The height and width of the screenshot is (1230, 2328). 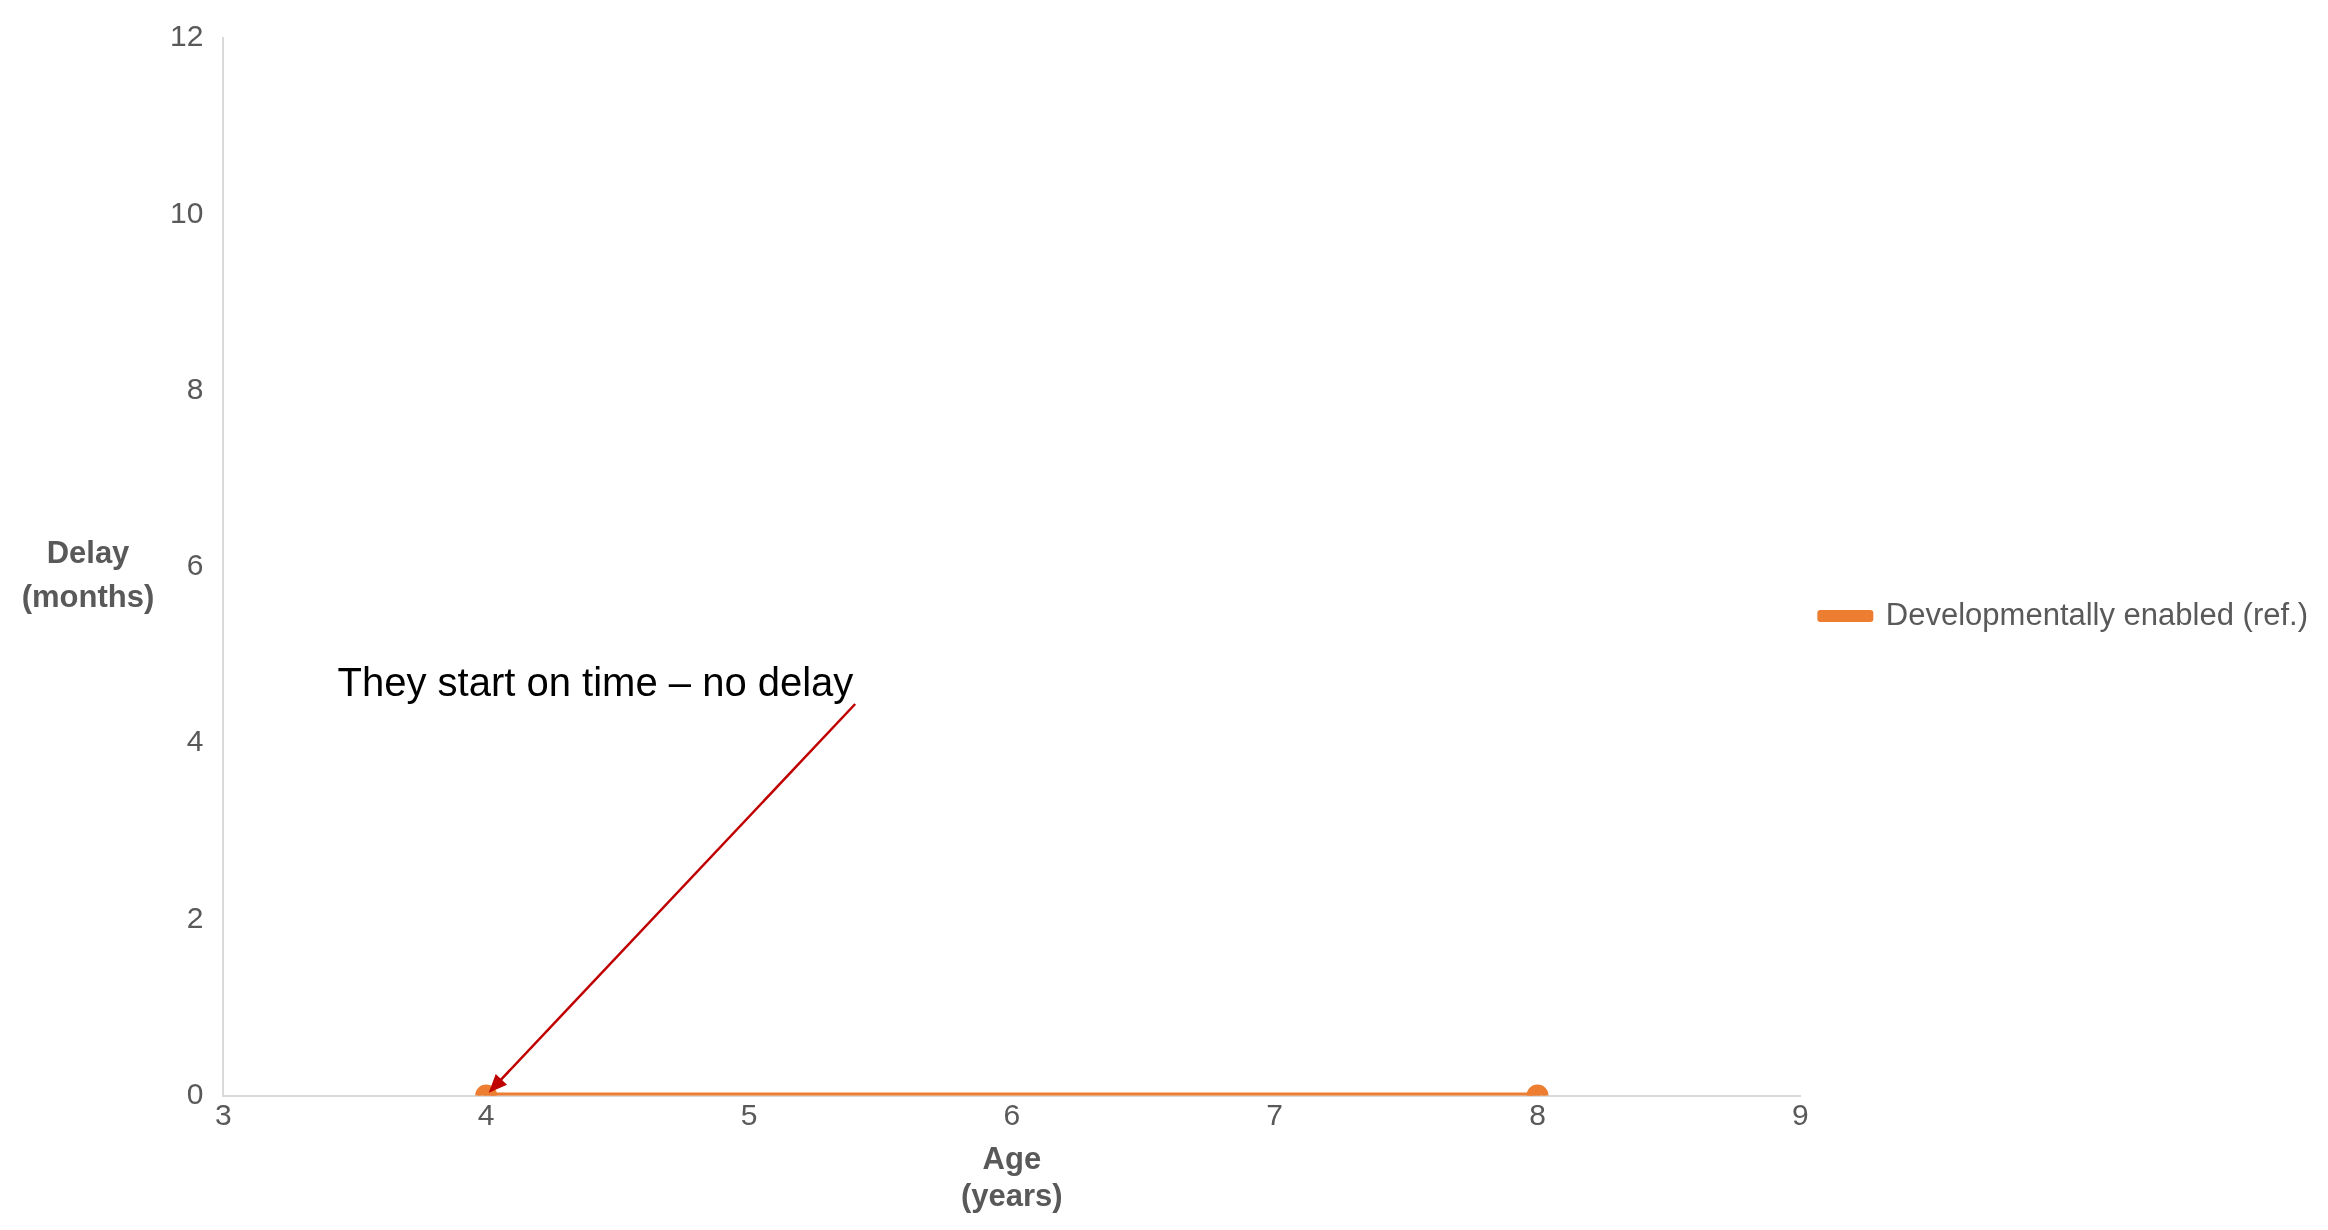 I want to click on x-tick-label: 9, so click(x=1800, y=1114).